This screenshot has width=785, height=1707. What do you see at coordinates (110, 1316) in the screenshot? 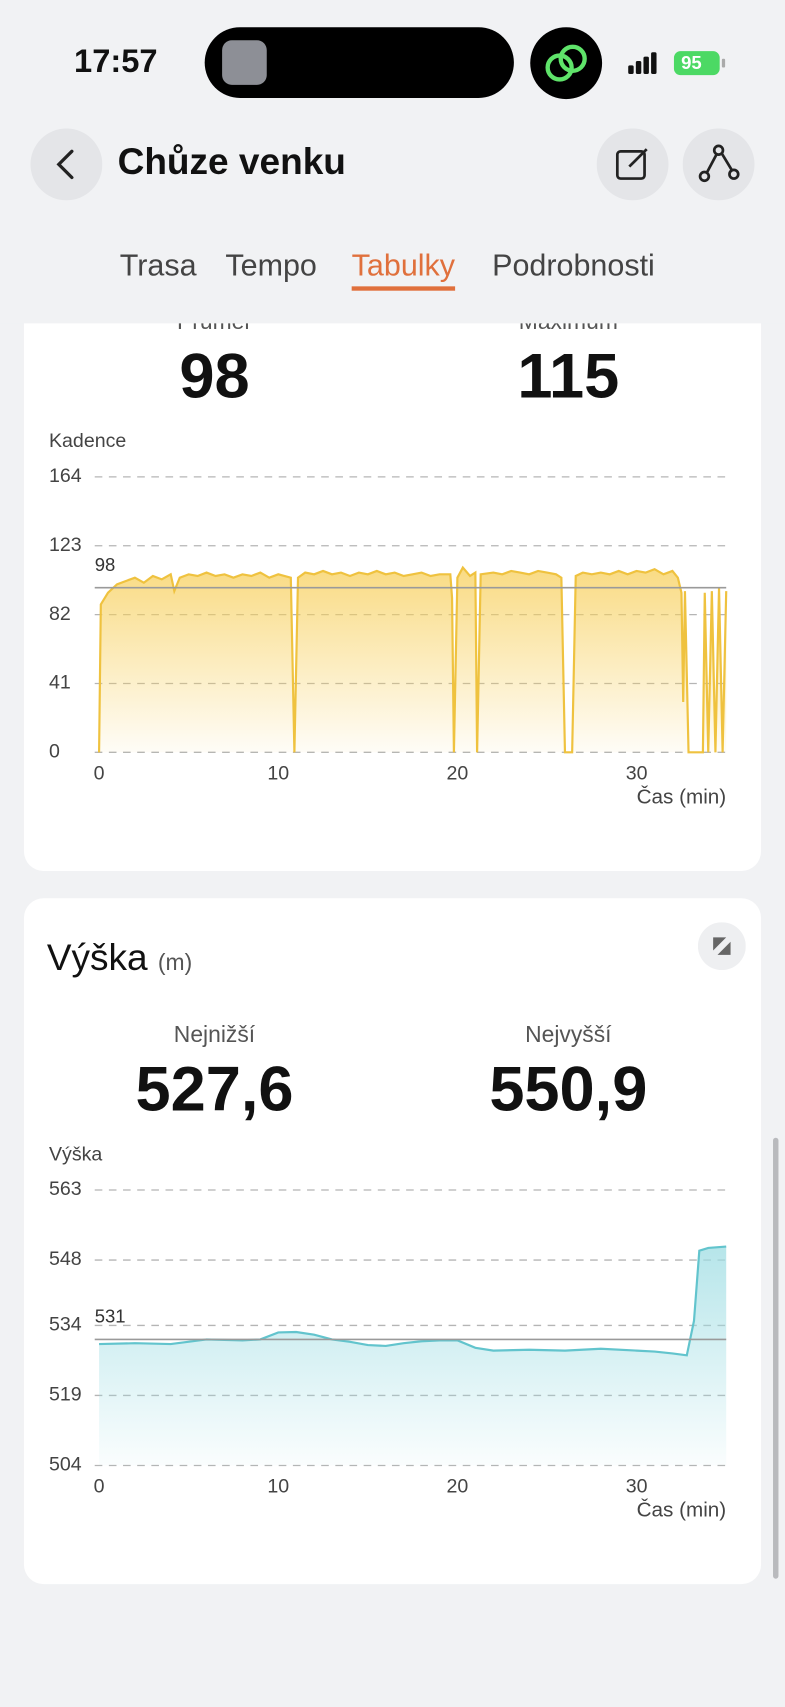
I see `mean-label: 531` at bounding box center [110, 1316].